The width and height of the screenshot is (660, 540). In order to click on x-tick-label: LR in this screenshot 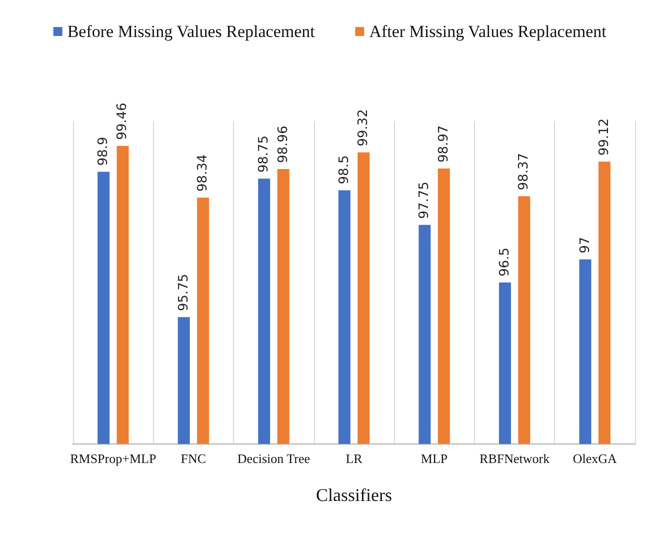, I will do `click(354, 458)`.